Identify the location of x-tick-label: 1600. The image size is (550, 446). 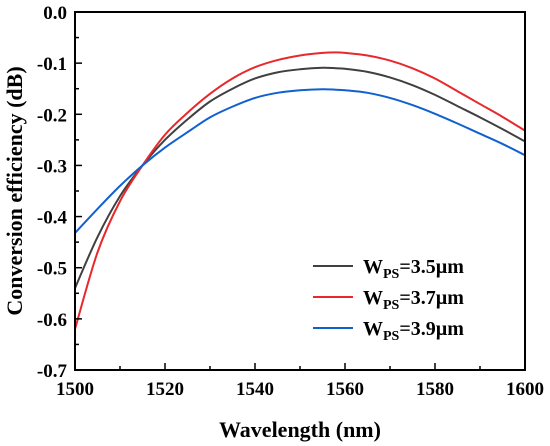
(525, 389).